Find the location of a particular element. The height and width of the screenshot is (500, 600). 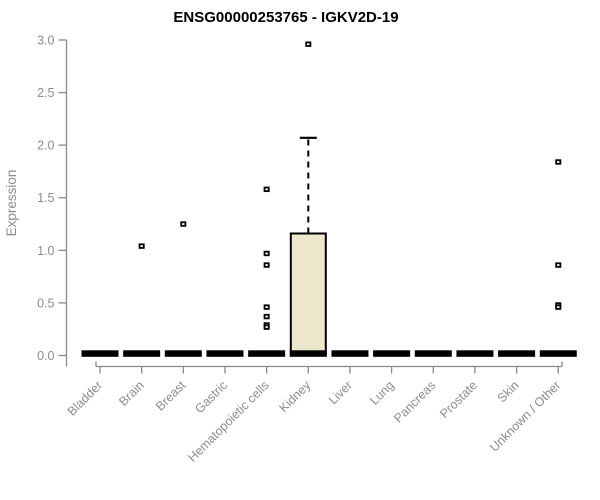

y-tick-label: 0.5 is located at coordinates (45, 303).